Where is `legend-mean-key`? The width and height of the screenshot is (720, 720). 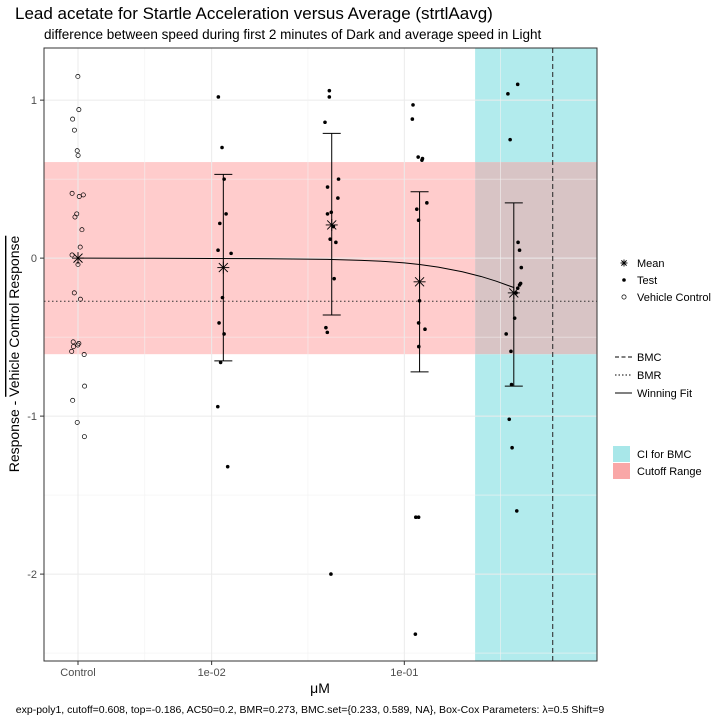
legend-mean-key is located at coordinates (624, 263).